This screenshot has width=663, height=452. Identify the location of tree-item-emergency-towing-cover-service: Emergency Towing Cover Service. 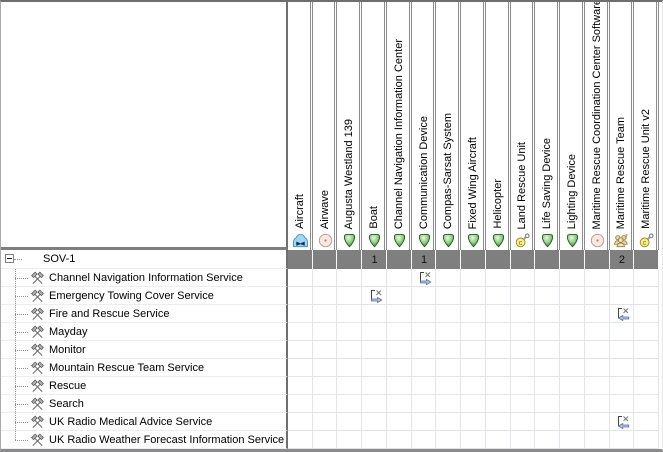
(144, 296).